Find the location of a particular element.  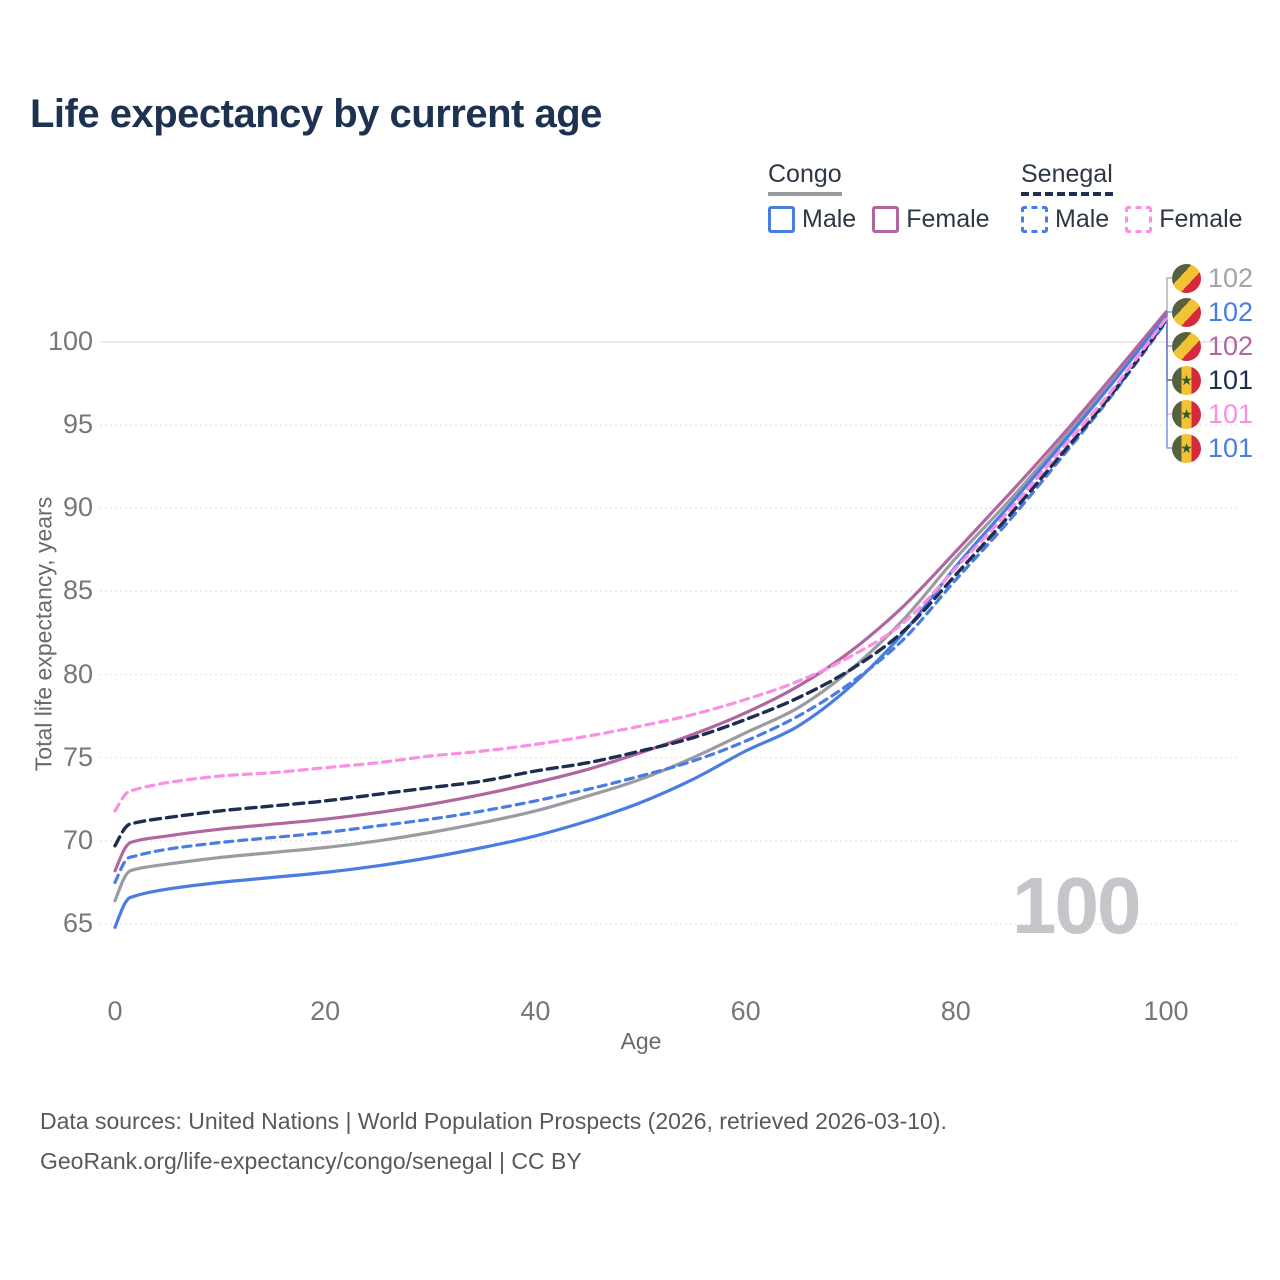

end-label-row-senegal-both: ★ 101 is located at coordinates (1212, 380).